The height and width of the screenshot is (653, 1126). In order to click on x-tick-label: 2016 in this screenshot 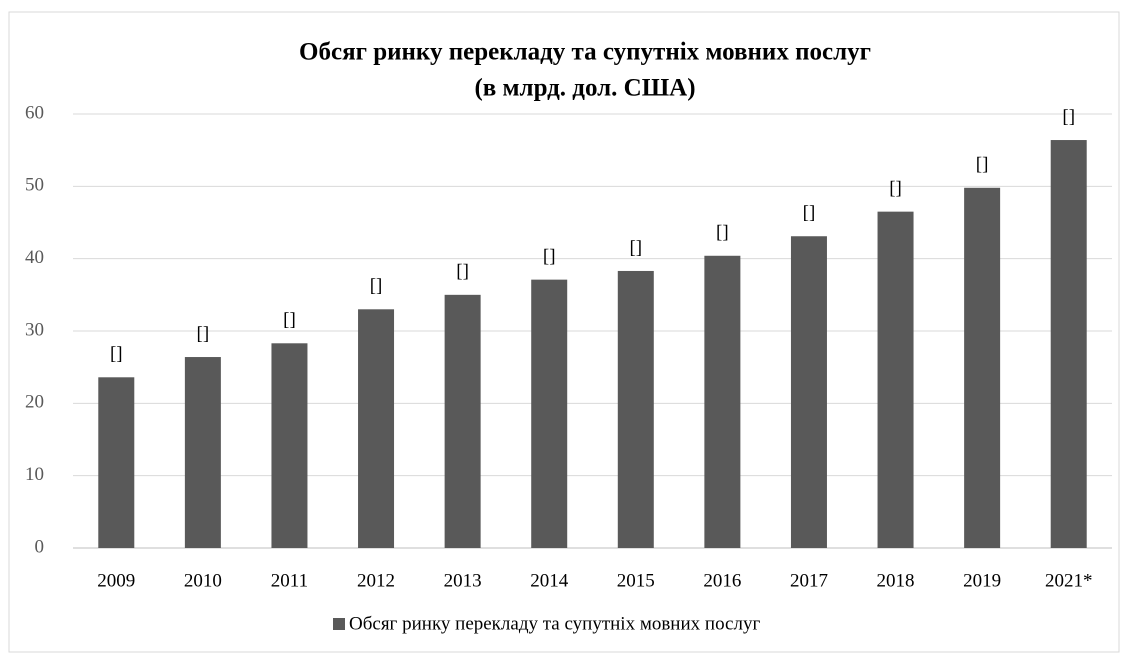, I will do `click(722, 580)`.